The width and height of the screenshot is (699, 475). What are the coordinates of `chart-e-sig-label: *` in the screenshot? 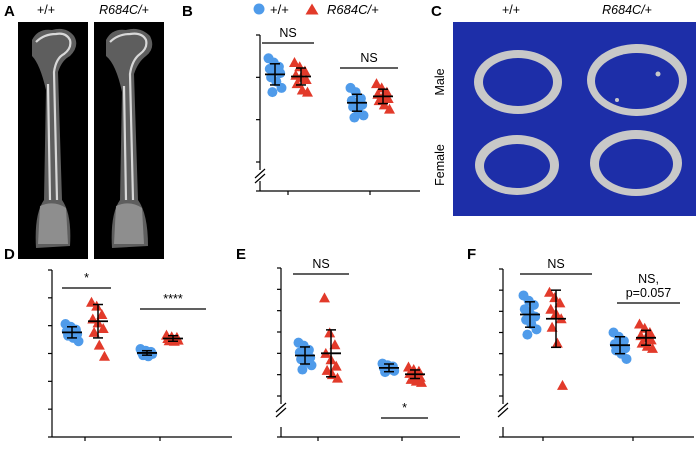 It's located at (404, 408).